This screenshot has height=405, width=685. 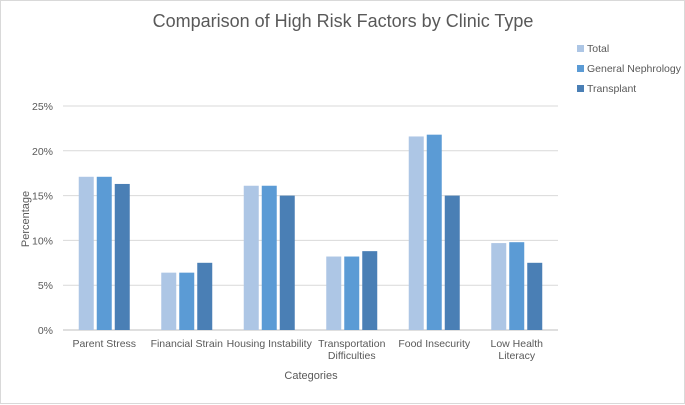 What do you see at coordinates (634, 69) in the screenshot?
I see `legend-label: General Nephrology` at bounding box center [634, 69].